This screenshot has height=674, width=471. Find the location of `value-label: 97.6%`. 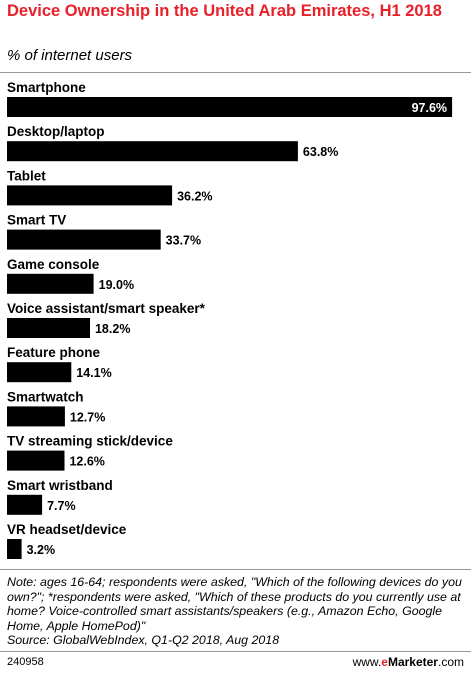

value-label: 97.6% is located at coordinates (429, 108).